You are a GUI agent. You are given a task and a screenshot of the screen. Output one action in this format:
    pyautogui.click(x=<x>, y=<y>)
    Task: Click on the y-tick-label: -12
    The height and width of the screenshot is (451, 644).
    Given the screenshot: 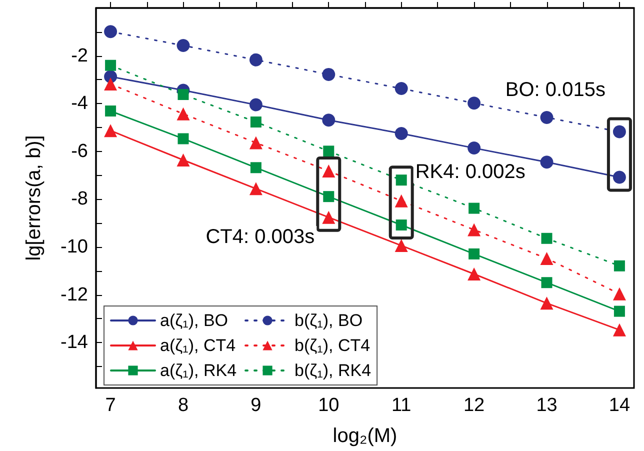 What is the action you would take?
    pyautogui.click(x=74, y=295)
    